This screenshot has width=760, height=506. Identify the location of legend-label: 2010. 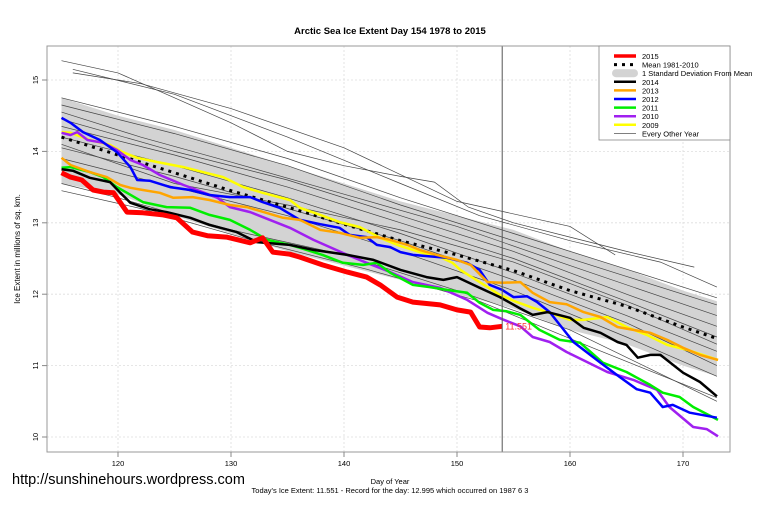
(650, 116).